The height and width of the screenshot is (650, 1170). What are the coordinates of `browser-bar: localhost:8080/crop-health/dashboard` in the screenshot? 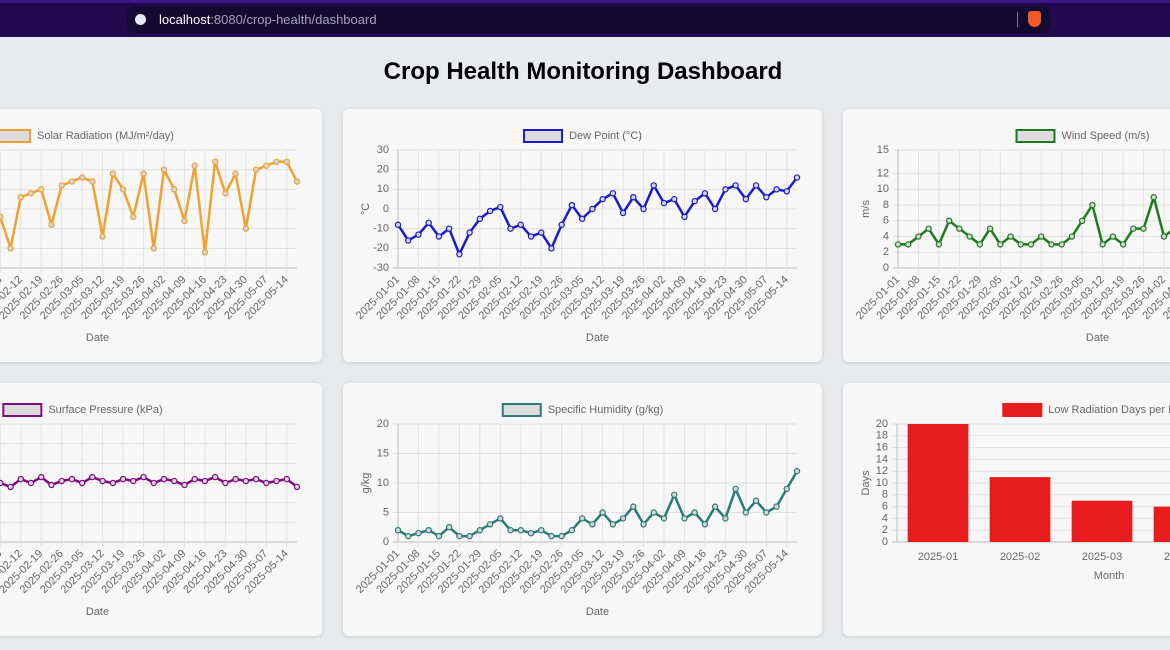 It's located at (585, 18).